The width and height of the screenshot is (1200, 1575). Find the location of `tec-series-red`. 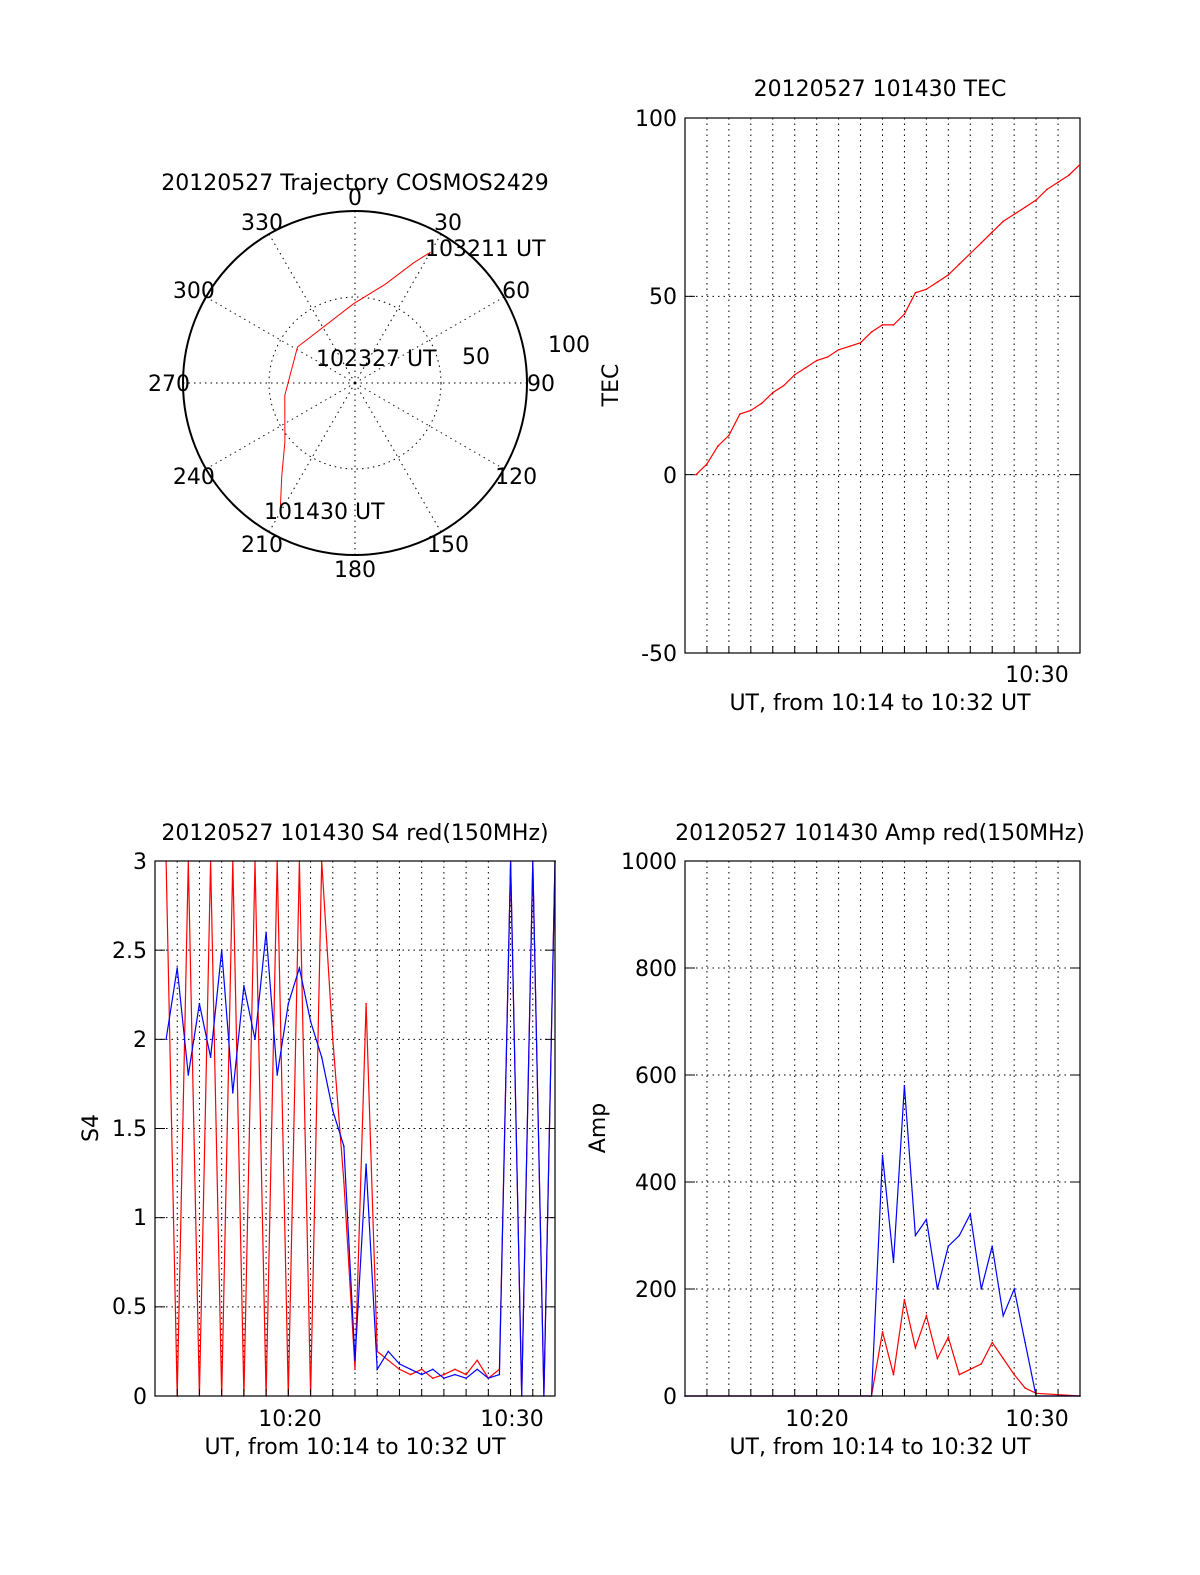

tec-series-red is located at coordinates (888, 319).